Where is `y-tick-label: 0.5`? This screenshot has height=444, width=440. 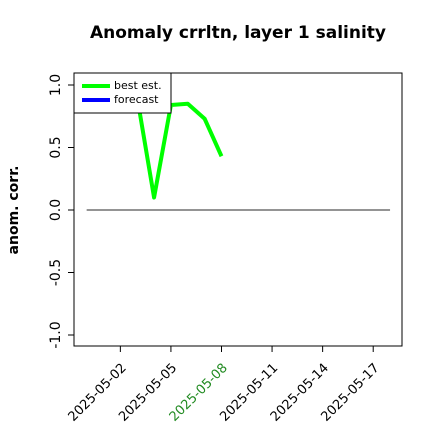
y-tick-label: 0.5 is located at coordinates (56, 147).